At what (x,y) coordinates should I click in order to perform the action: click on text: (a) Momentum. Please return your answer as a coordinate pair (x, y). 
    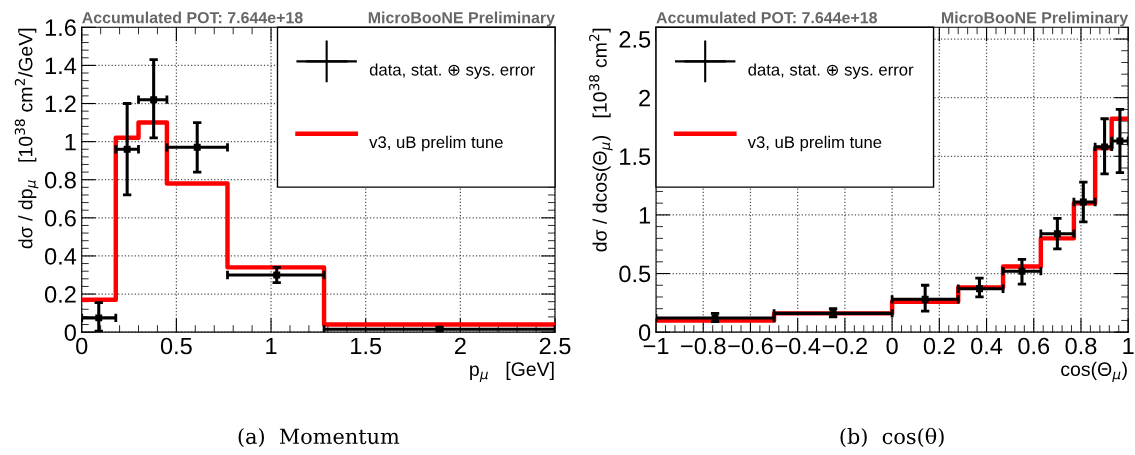
    Looking at the image, I should click on (319, 438).